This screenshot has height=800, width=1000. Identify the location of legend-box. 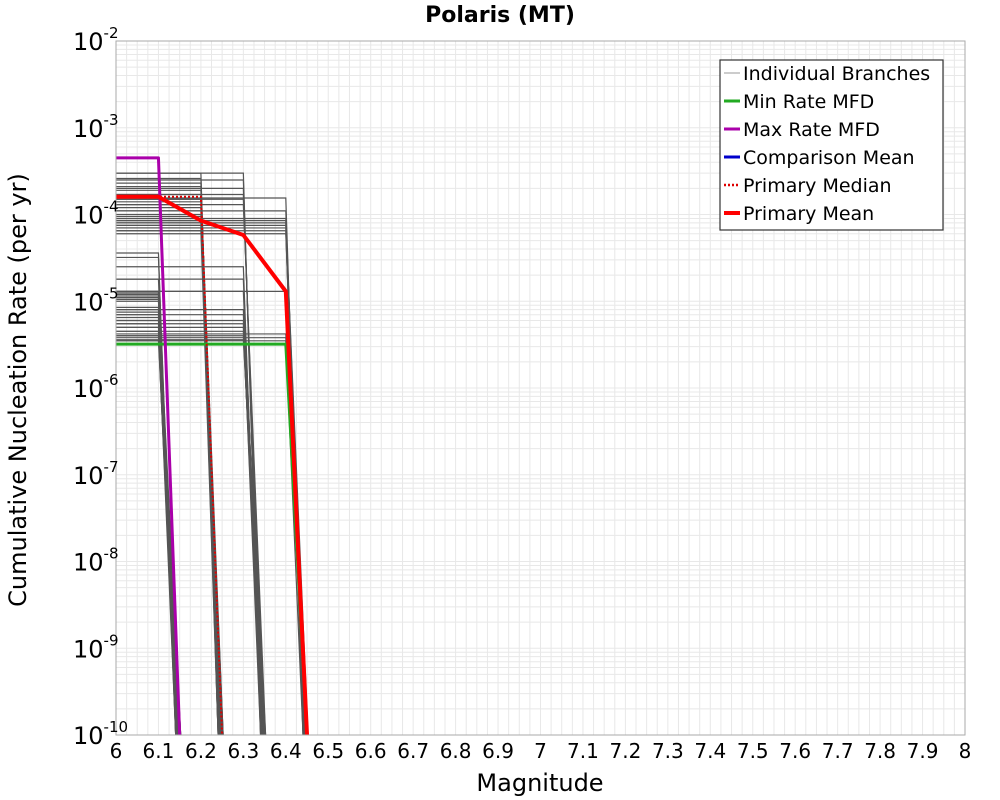
(831, 145).